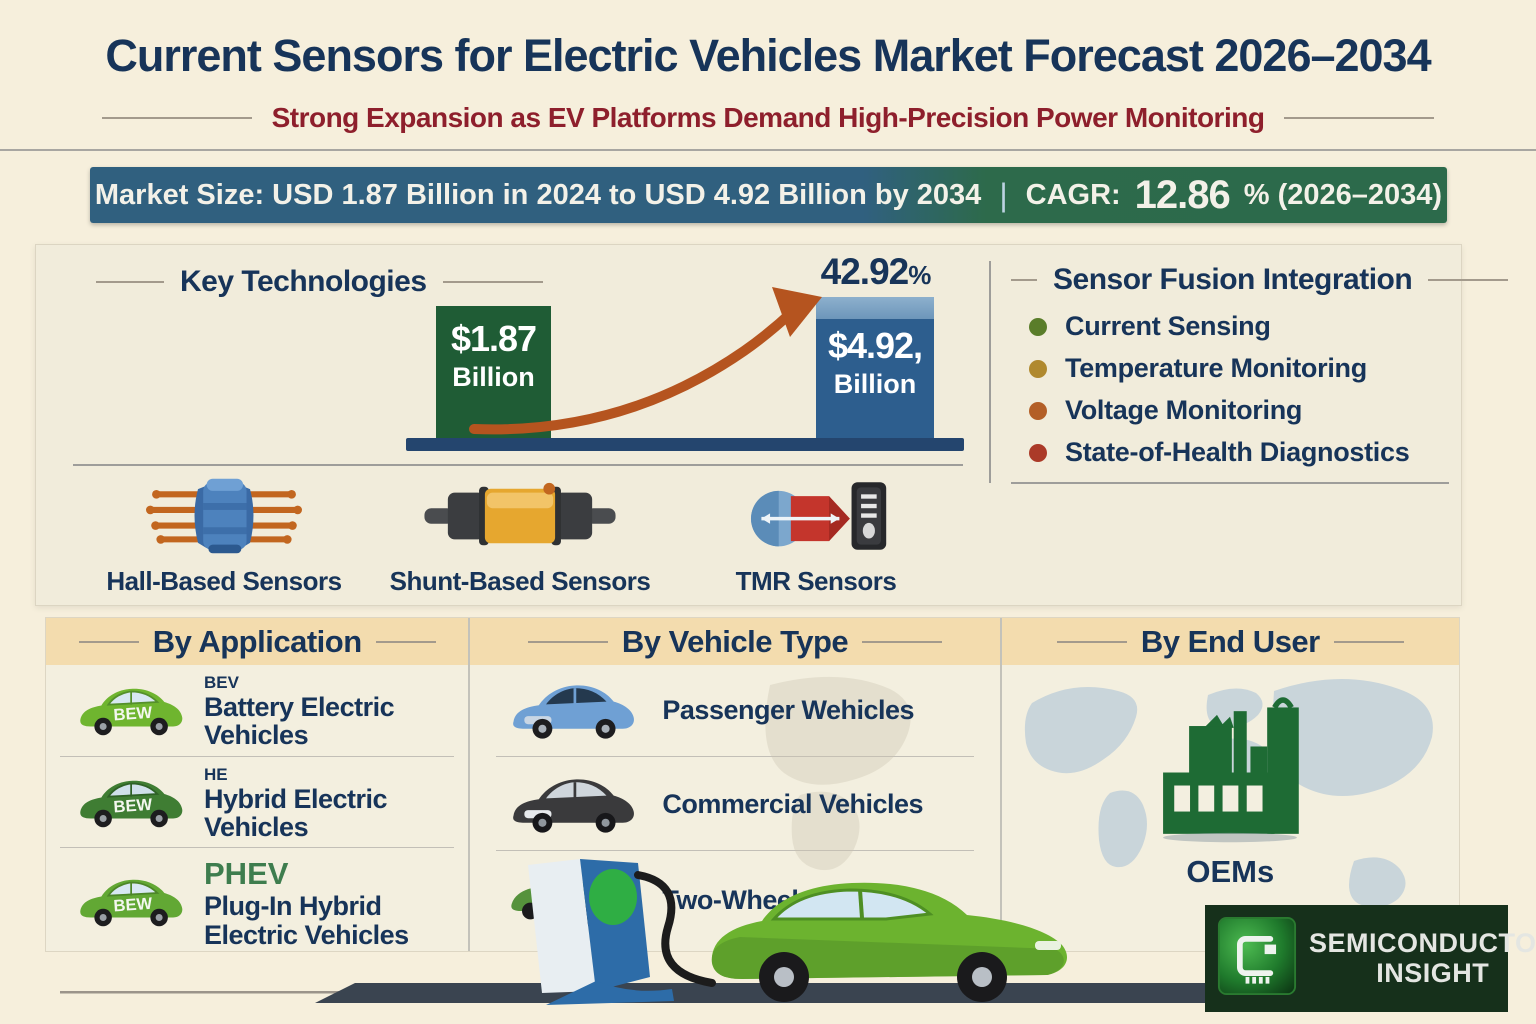  I want to click on application-label: Battery Electric Vehicles, so click(299, 721).